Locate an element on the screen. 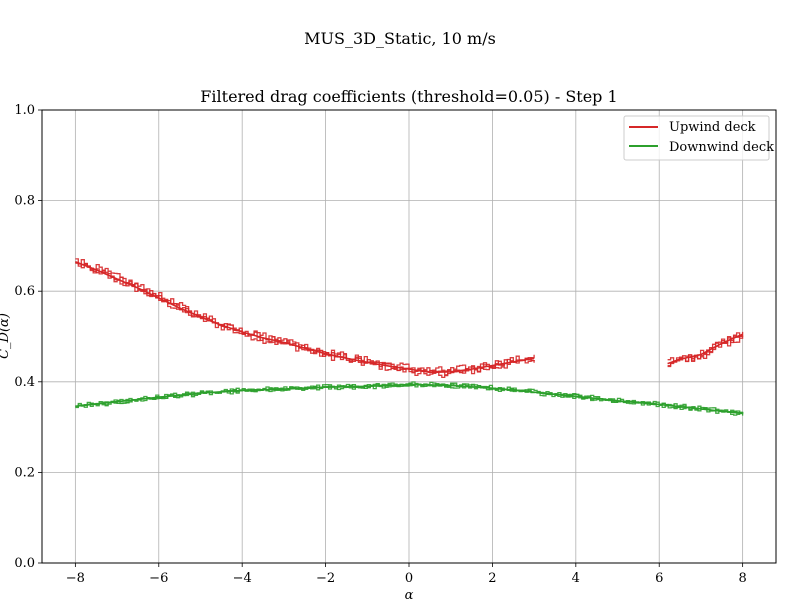  x-tick-label: 8 is located at coordinates (742, 578).